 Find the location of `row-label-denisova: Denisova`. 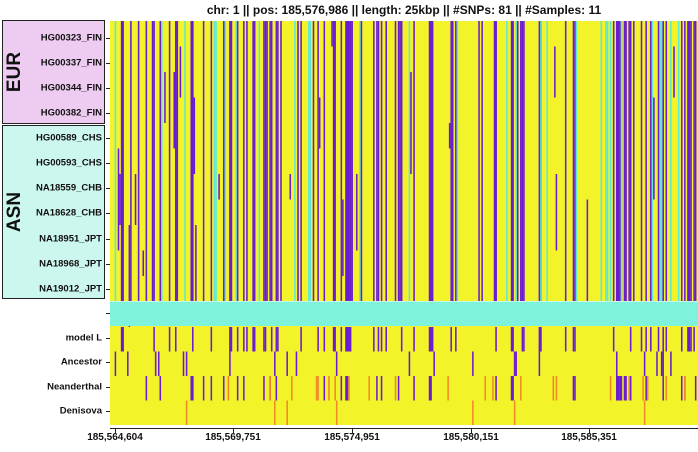

row-label-denisova: Denisova is located at coordinates (80, 411).